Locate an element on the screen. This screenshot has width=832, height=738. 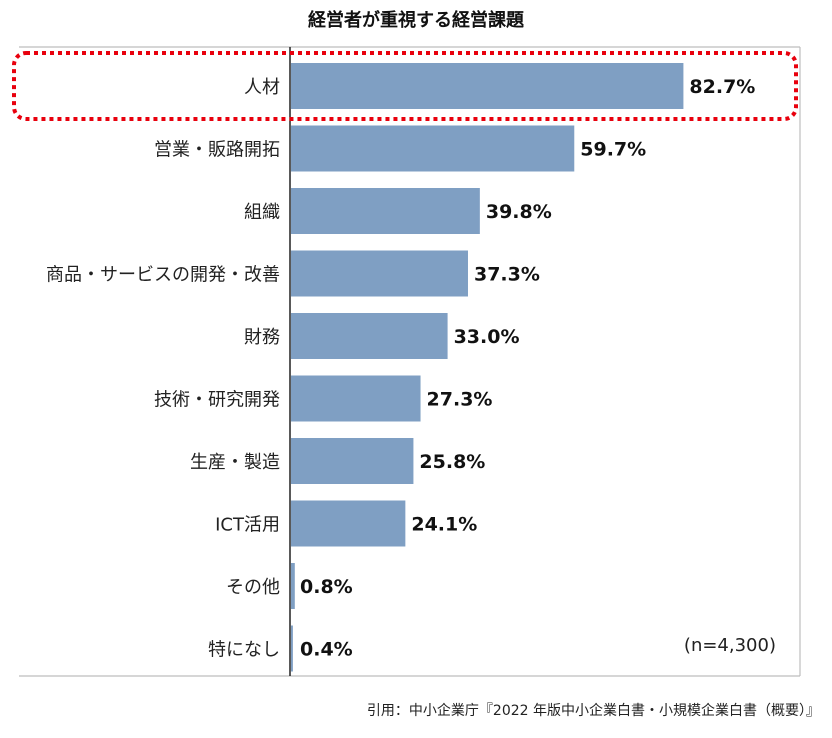
category-label: 営業・販路開拓 is located at coordinates (217, 150).